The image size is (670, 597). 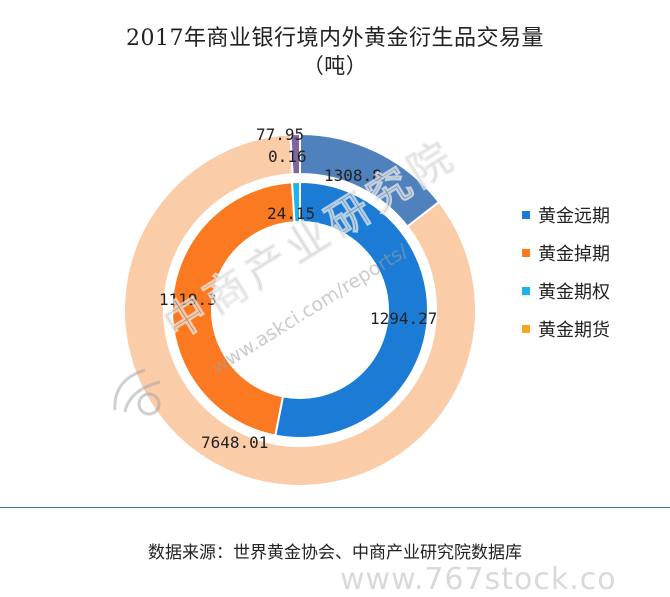 I want to click on legend-item-futures: 黄金期货, so click(x=592, y=329).